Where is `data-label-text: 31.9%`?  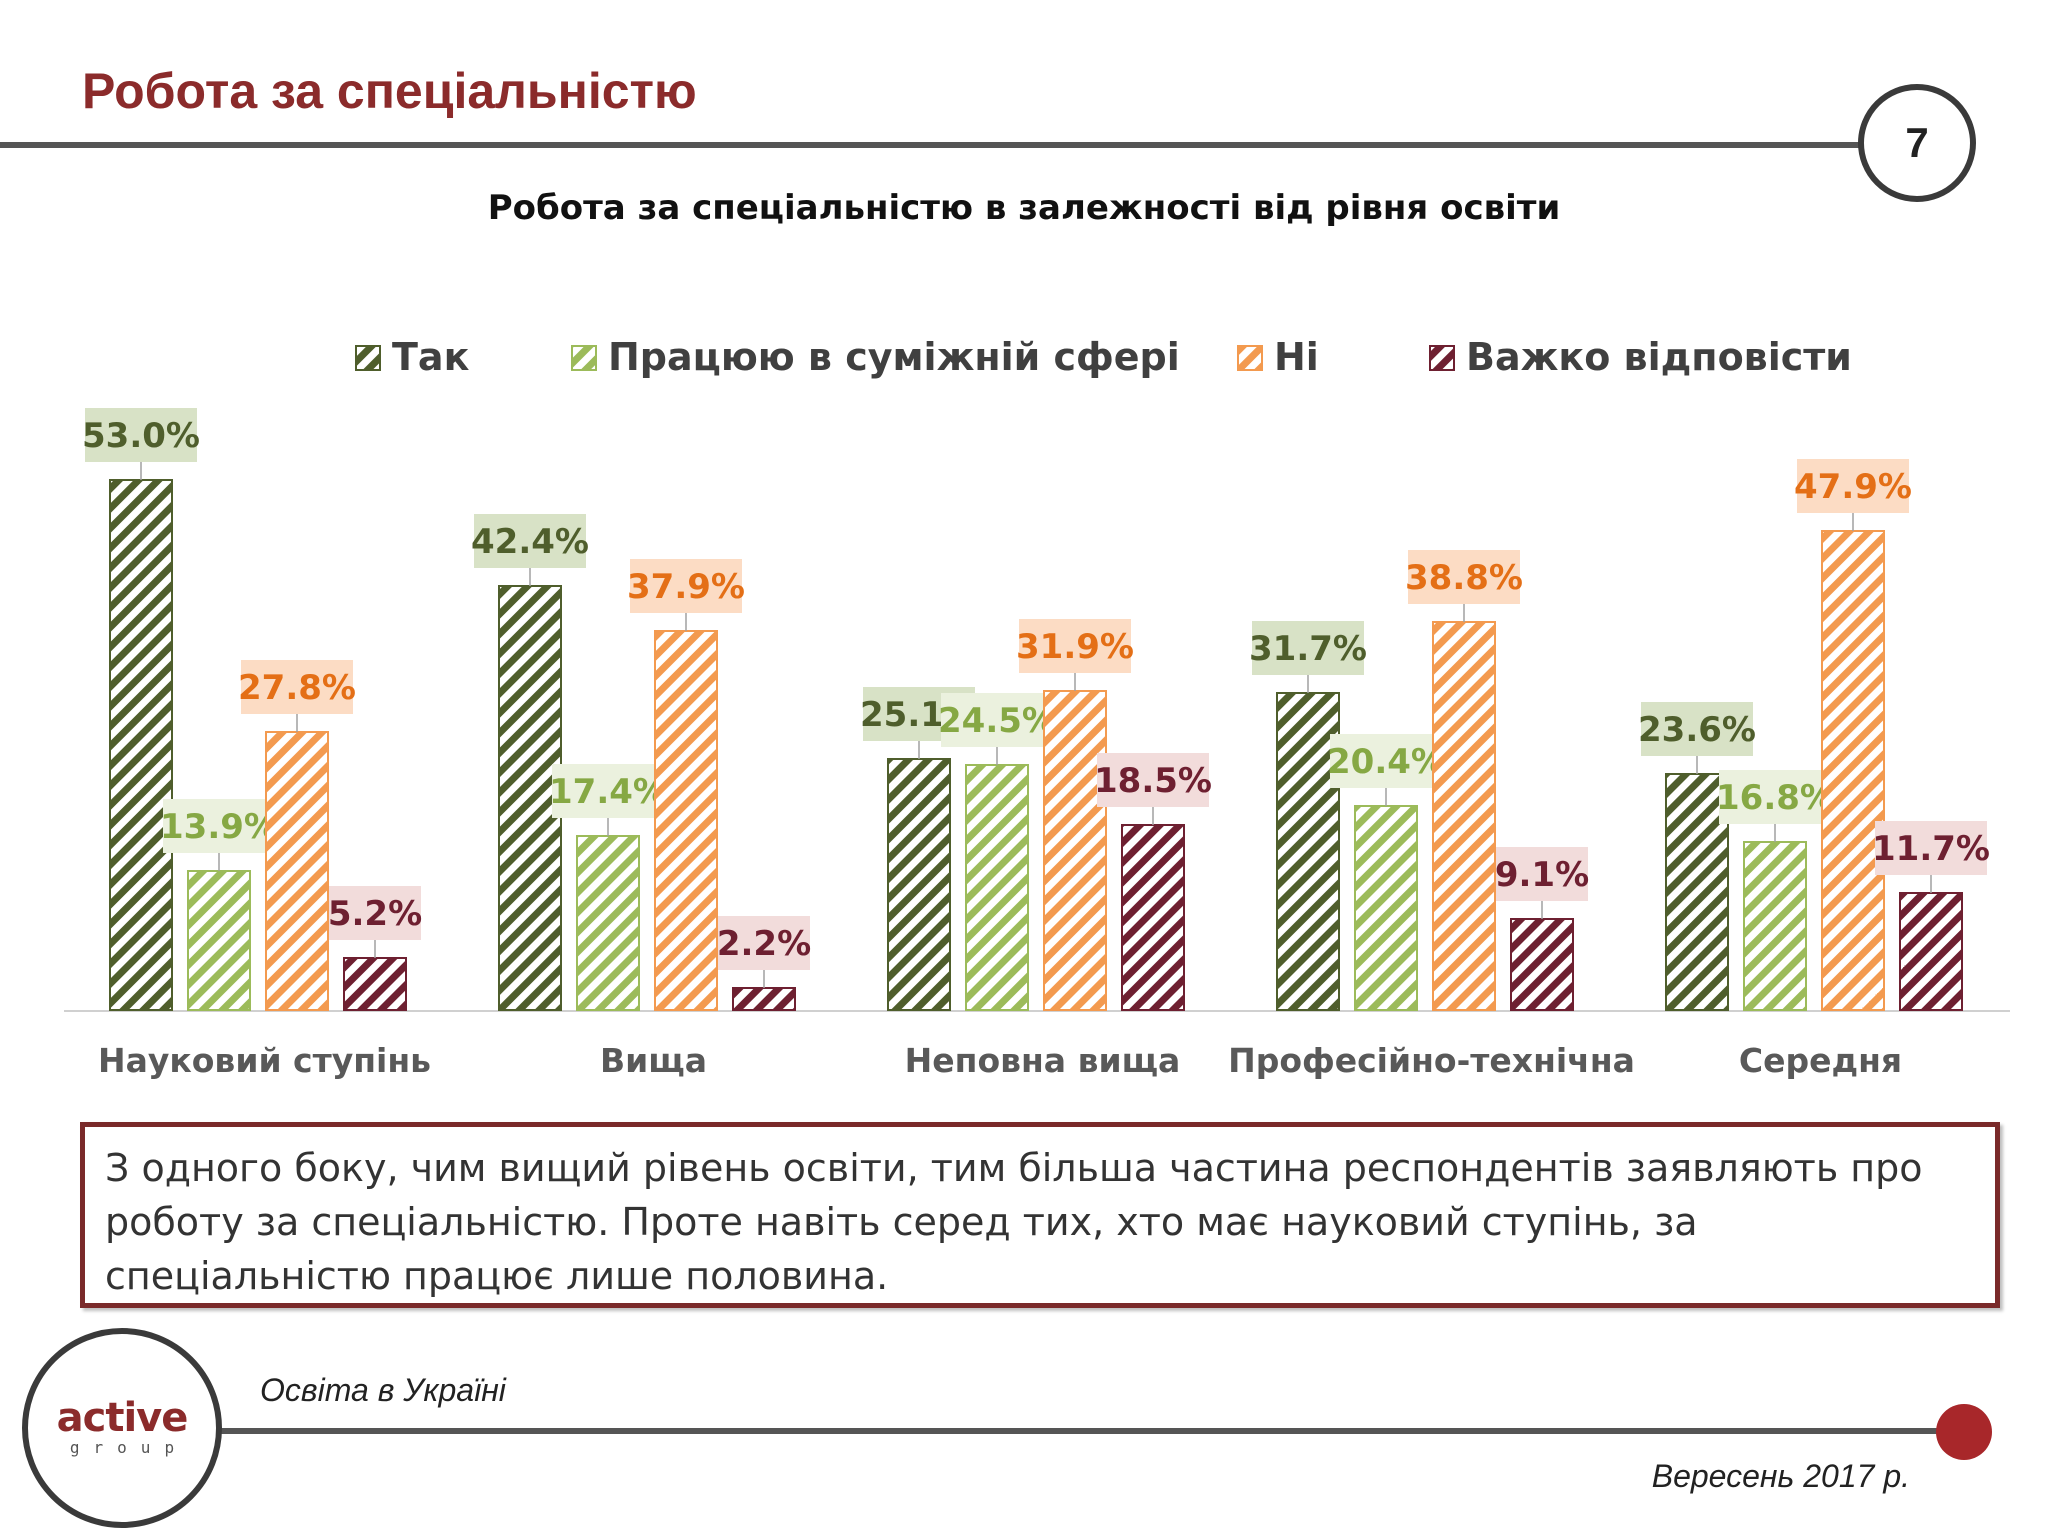
data-label-text: 31.9% is located at coordinates (1075, 647).